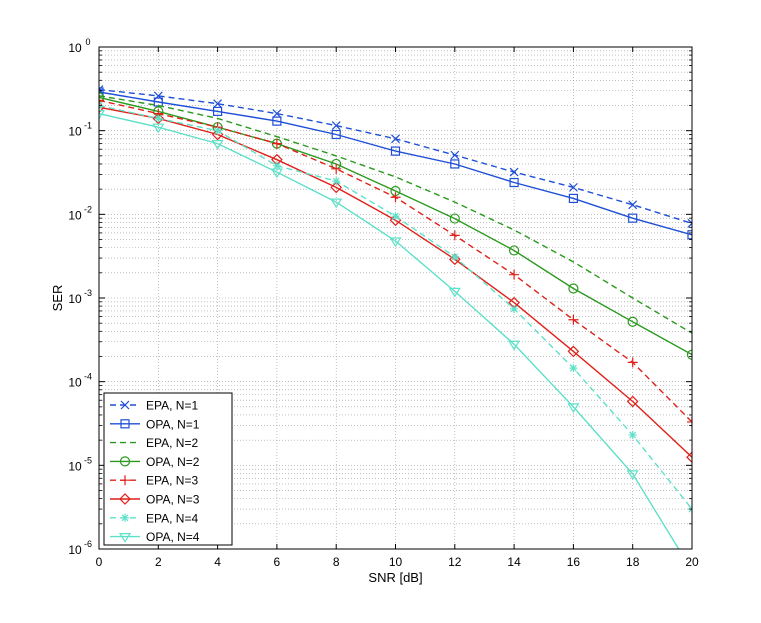  Describe the element at coordinates (57, 298) in the screenshot. I see `y-axis-title: SER` at that location.